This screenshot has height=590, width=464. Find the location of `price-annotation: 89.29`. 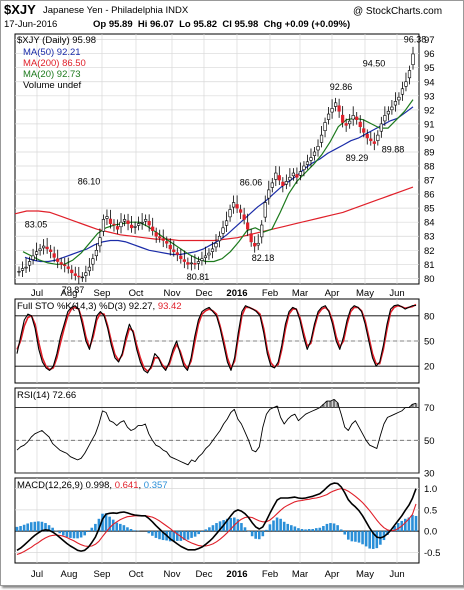

price-annotation: 89.29 is located at coordinates (357, 158).